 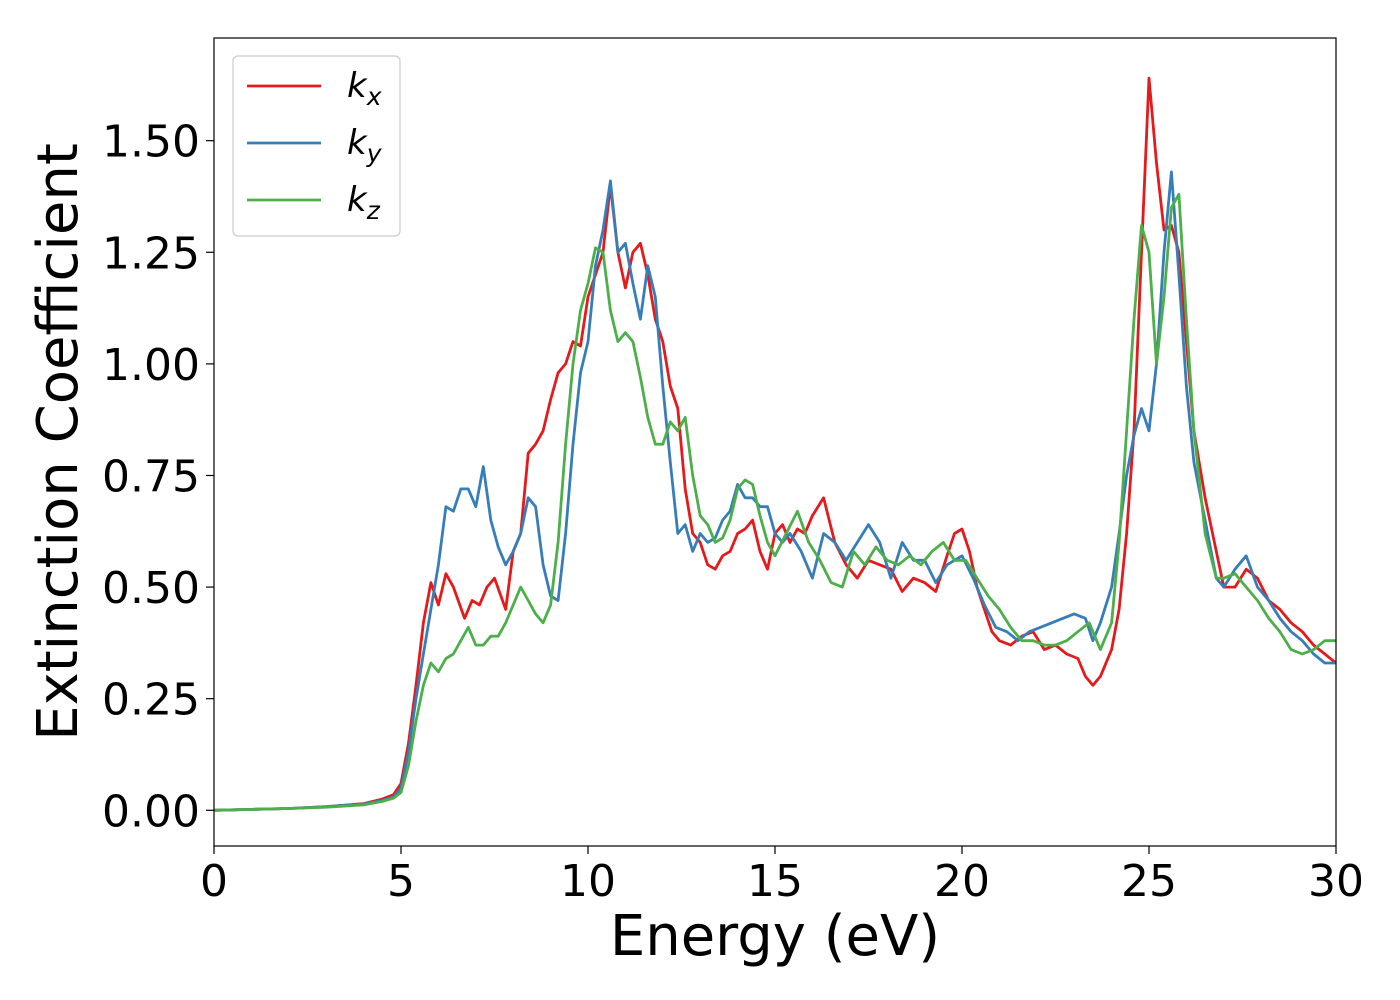 I want to click on x-tick-label: 0, so click(x=214, y=881).